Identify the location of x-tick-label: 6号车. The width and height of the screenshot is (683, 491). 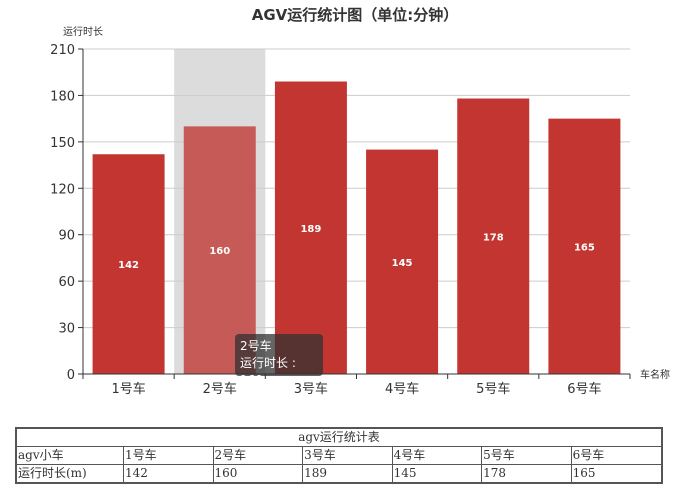
(584, 389).